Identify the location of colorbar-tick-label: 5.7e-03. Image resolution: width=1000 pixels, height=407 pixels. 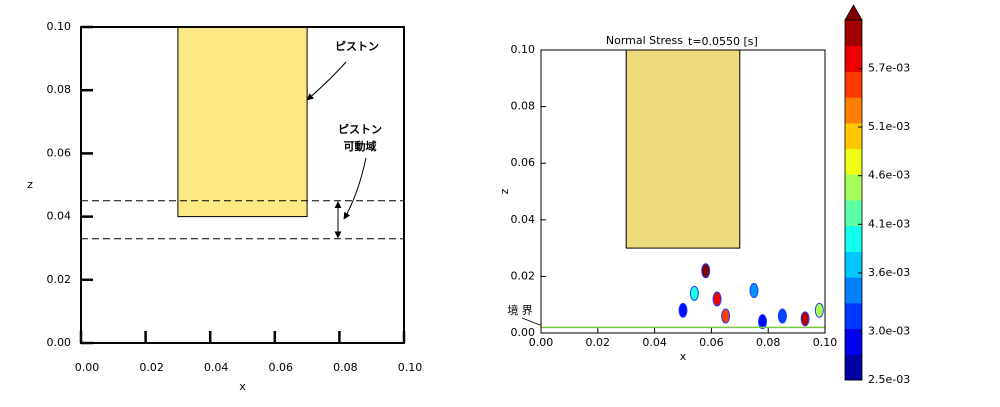
(889, 68).